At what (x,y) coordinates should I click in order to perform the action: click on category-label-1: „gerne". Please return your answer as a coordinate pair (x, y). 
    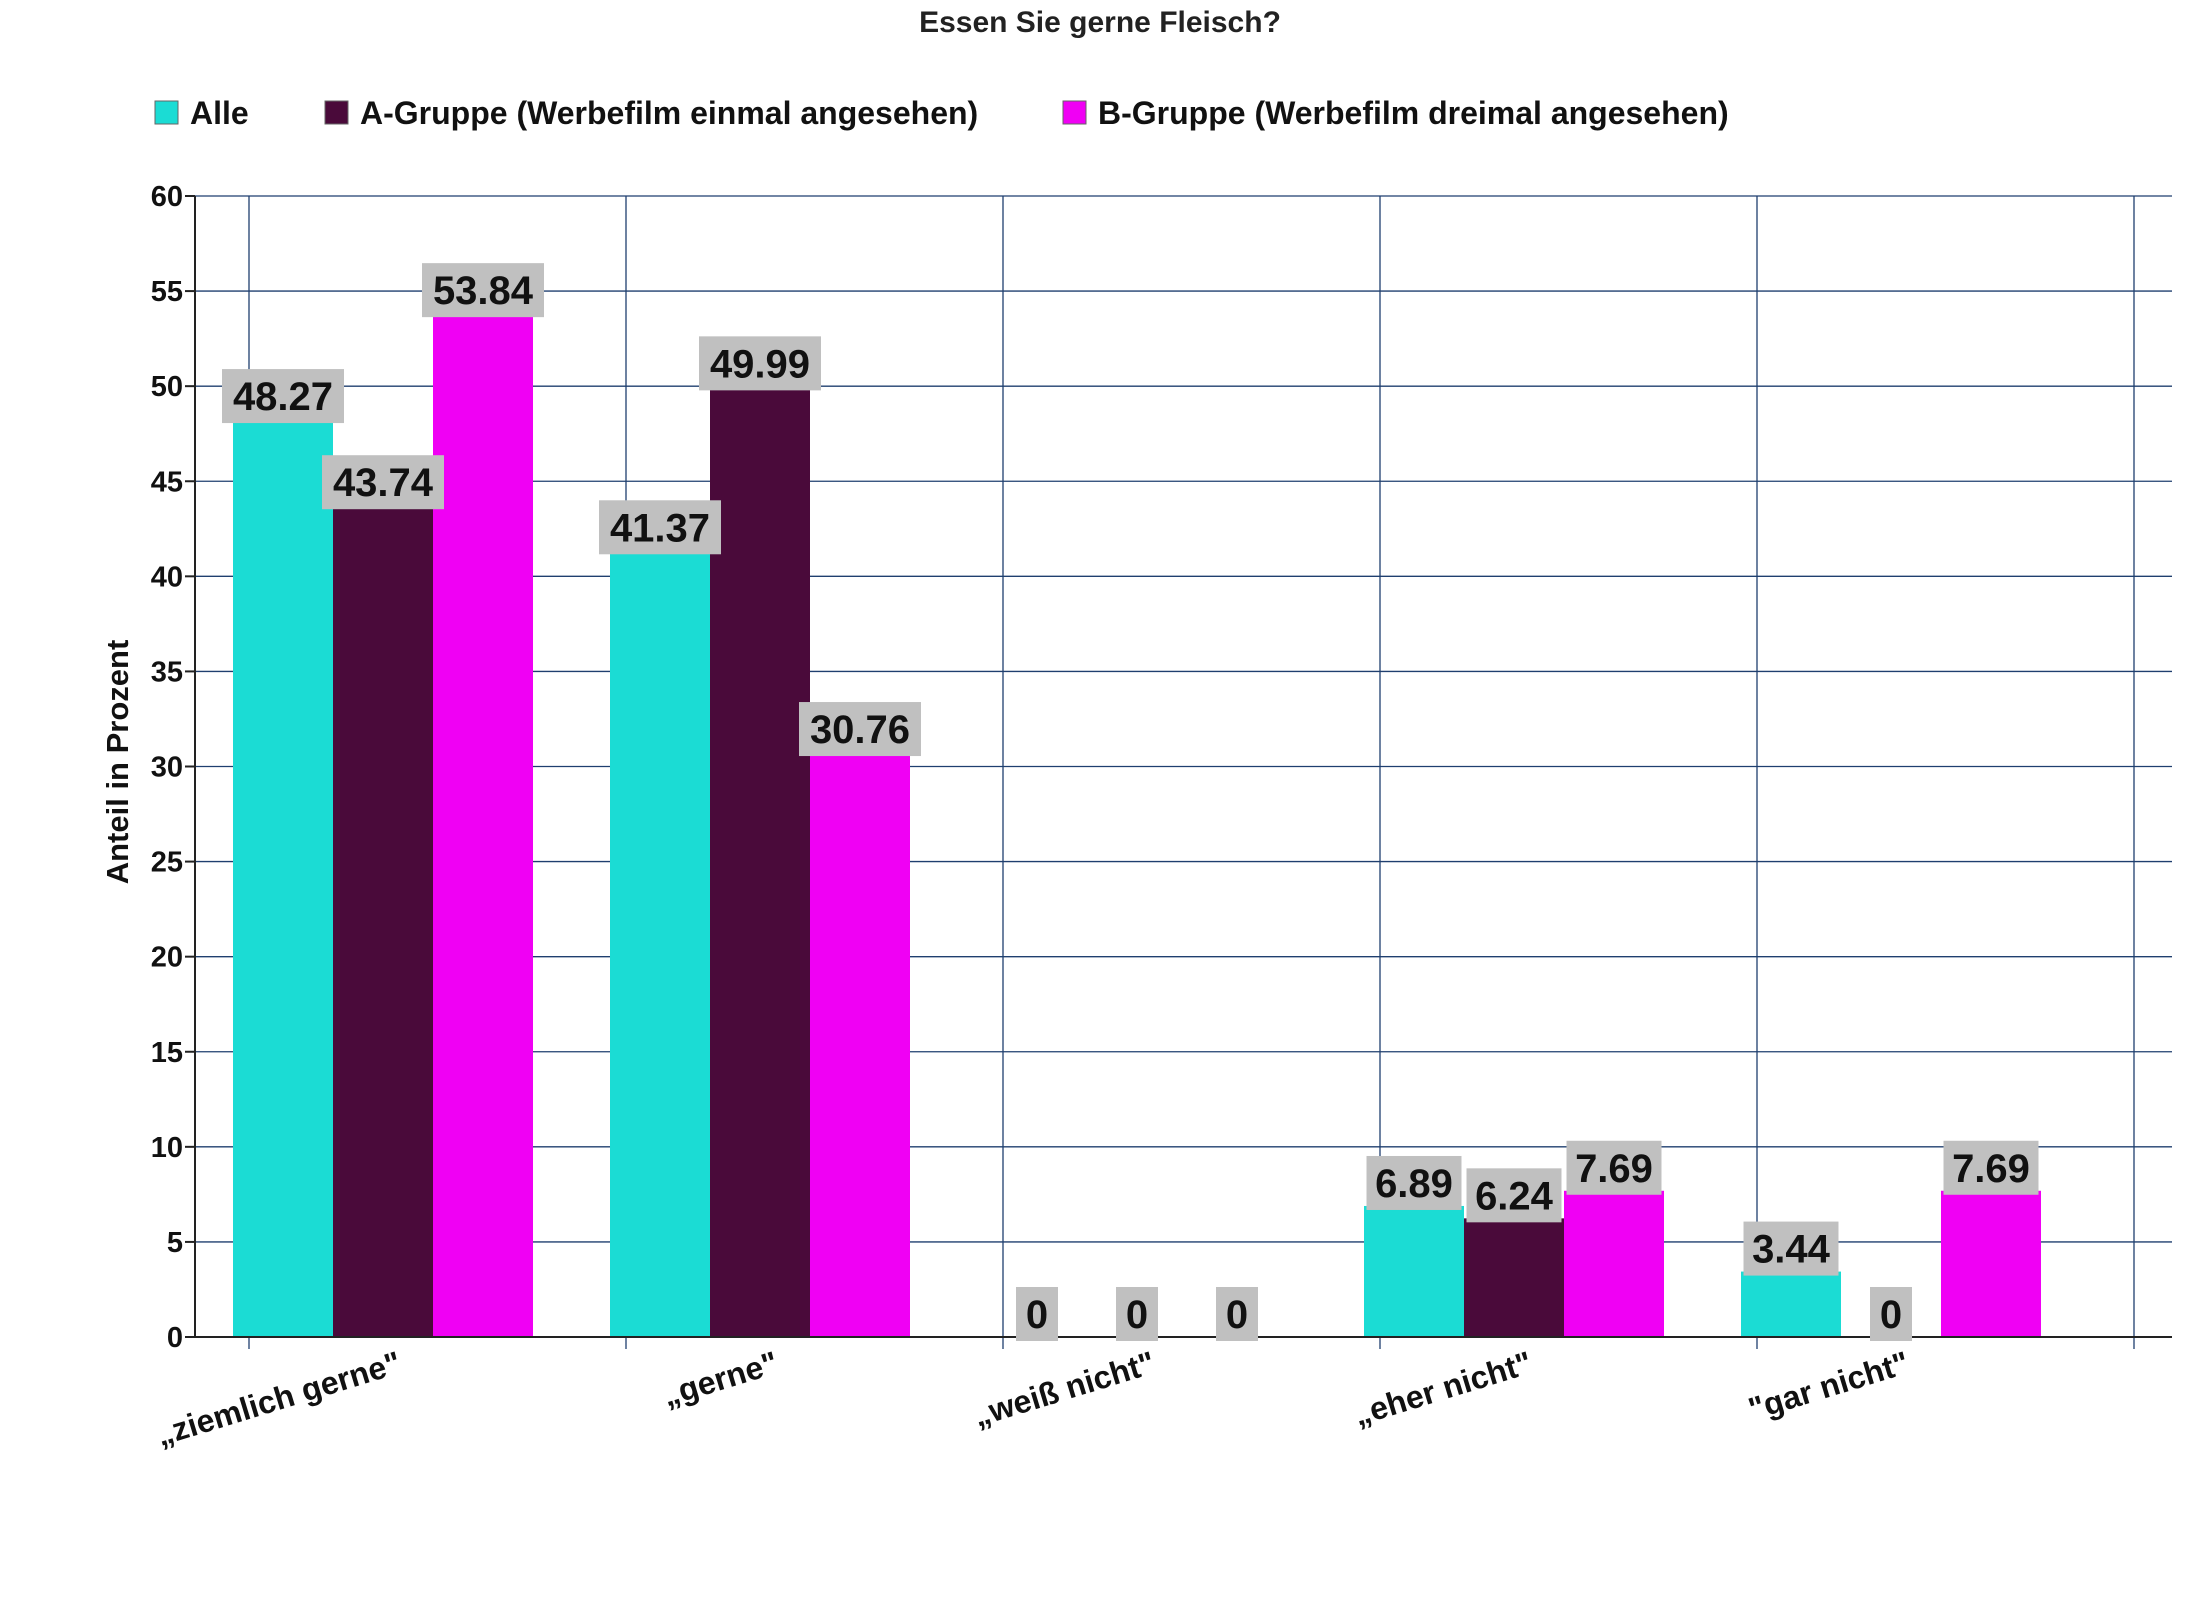
    Looking at the image, I should click on (720, 1378).